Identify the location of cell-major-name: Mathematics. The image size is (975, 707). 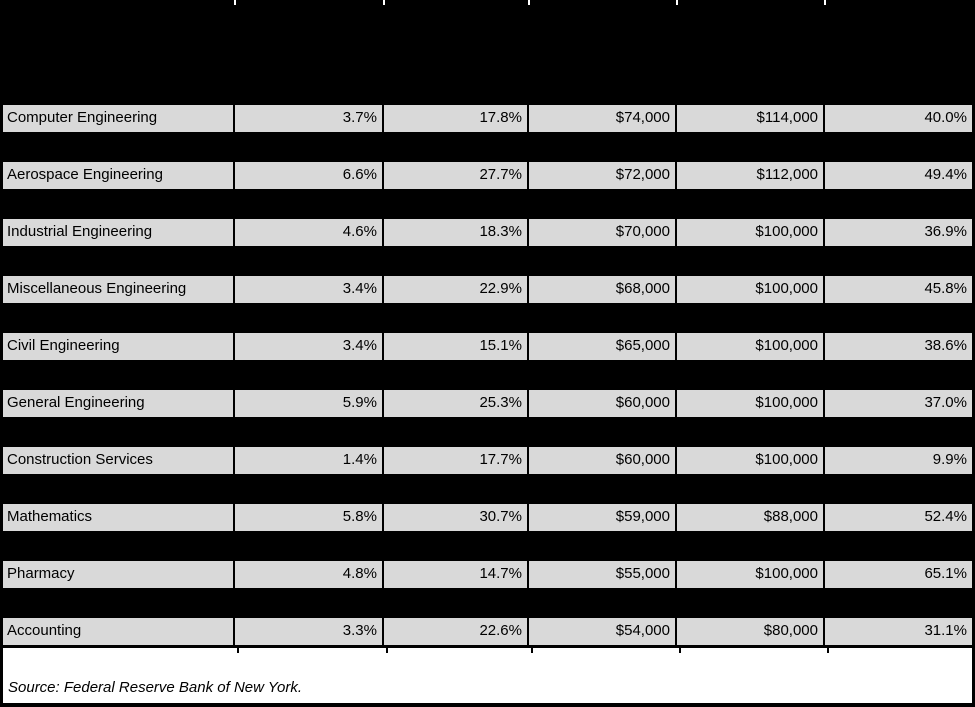
(117, 517).